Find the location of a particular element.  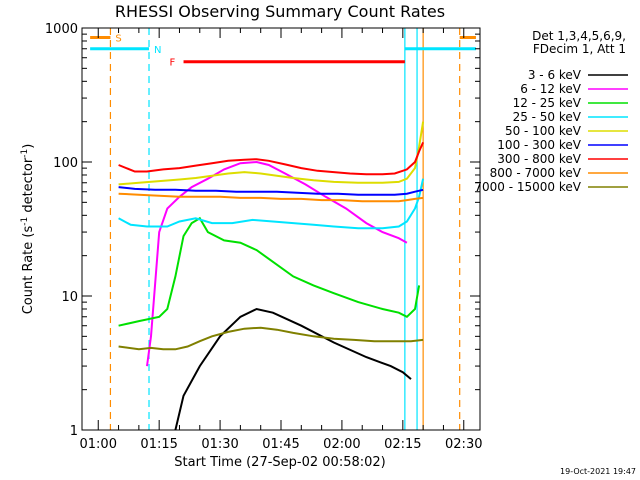

legend-entry-label: 300 - 800 keV is located at coordinates (539, 159).